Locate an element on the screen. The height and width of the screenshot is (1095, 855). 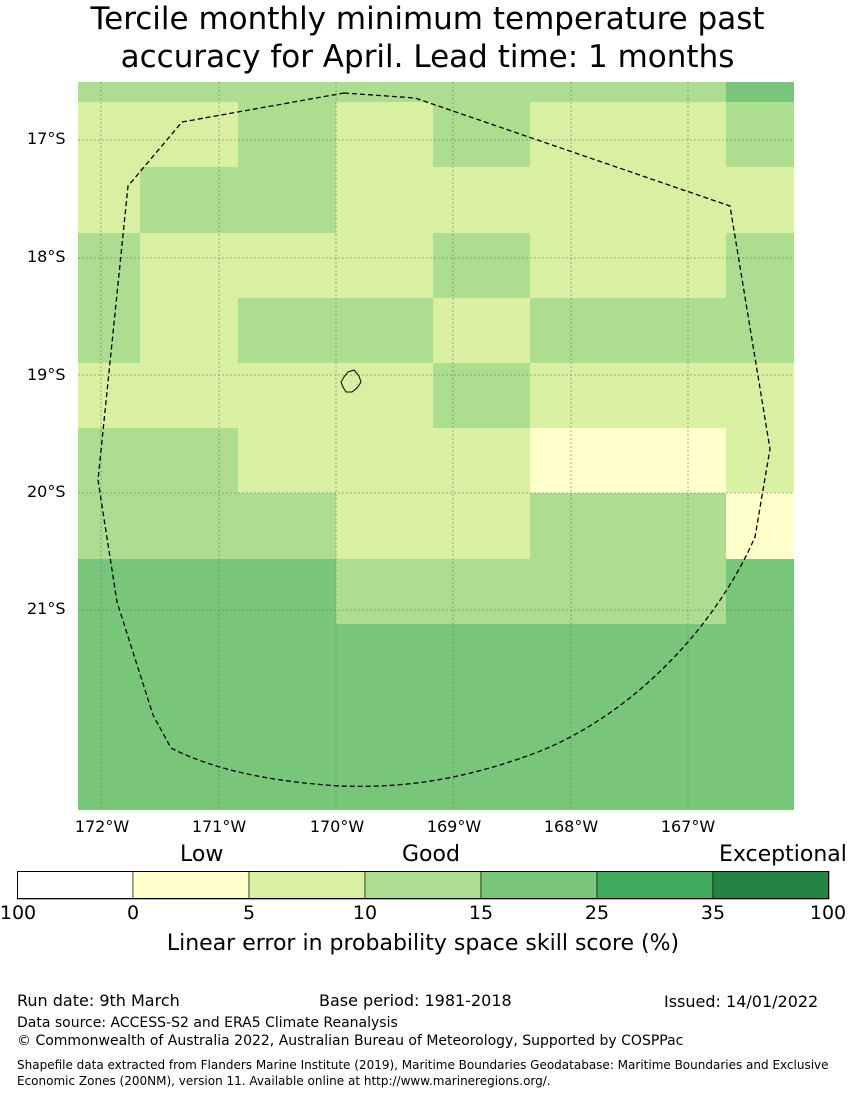
colorbar-tick: 25 is located at coordinates (597, 913).